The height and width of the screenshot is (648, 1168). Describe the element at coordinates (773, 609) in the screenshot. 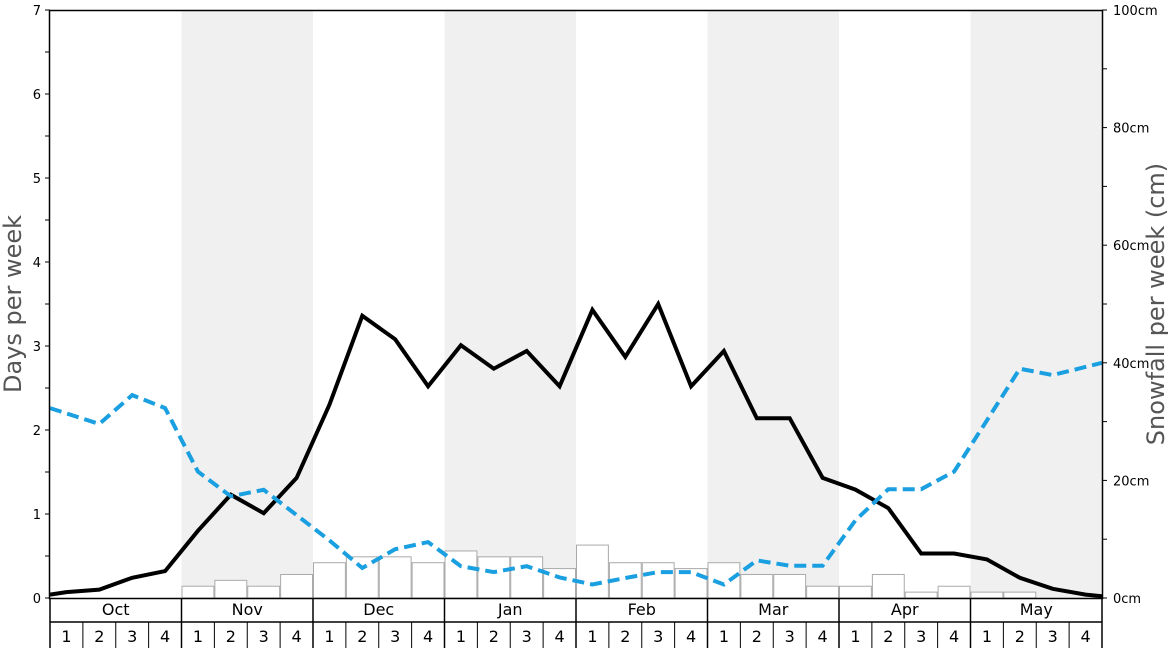

I see `month-label: Mar` at that location.